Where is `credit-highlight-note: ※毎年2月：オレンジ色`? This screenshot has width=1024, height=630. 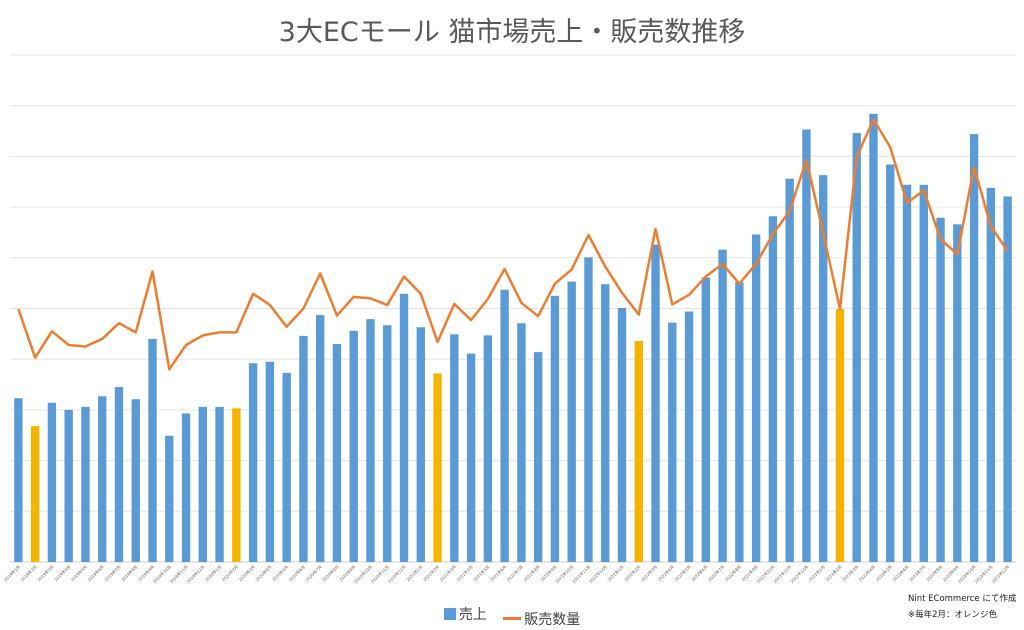 credit-highlight-note: ※毎年2月：オレンジ色 is located at coordinates (953, 615).